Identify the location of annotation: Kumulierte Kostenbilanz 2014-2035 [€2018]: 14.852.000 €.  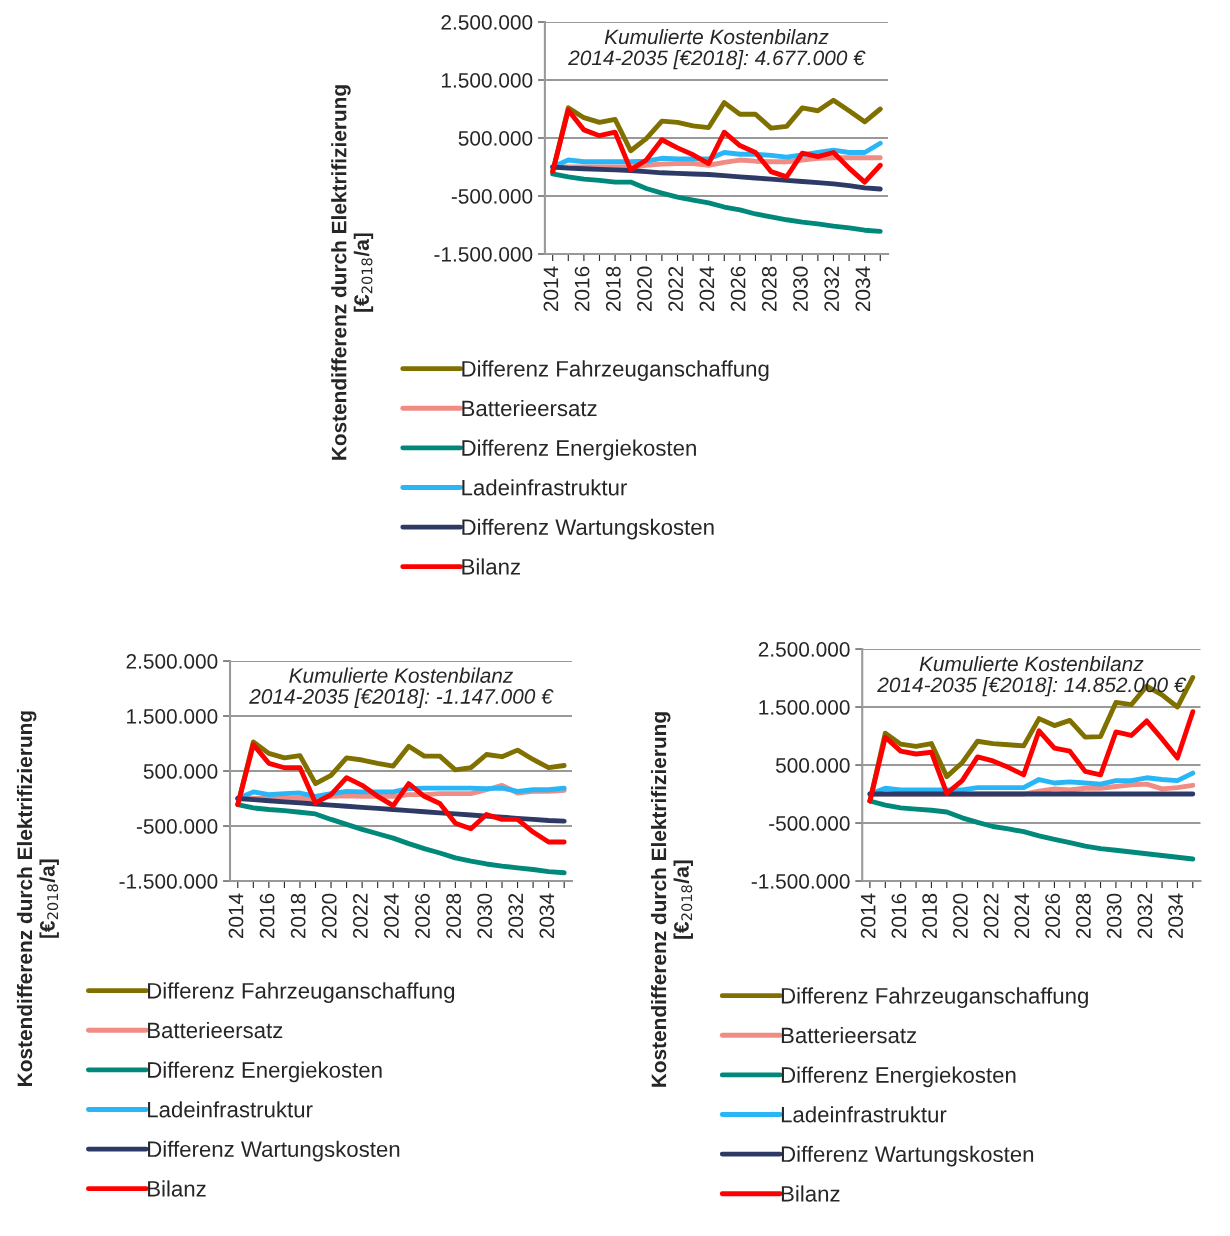
(1032, 676).